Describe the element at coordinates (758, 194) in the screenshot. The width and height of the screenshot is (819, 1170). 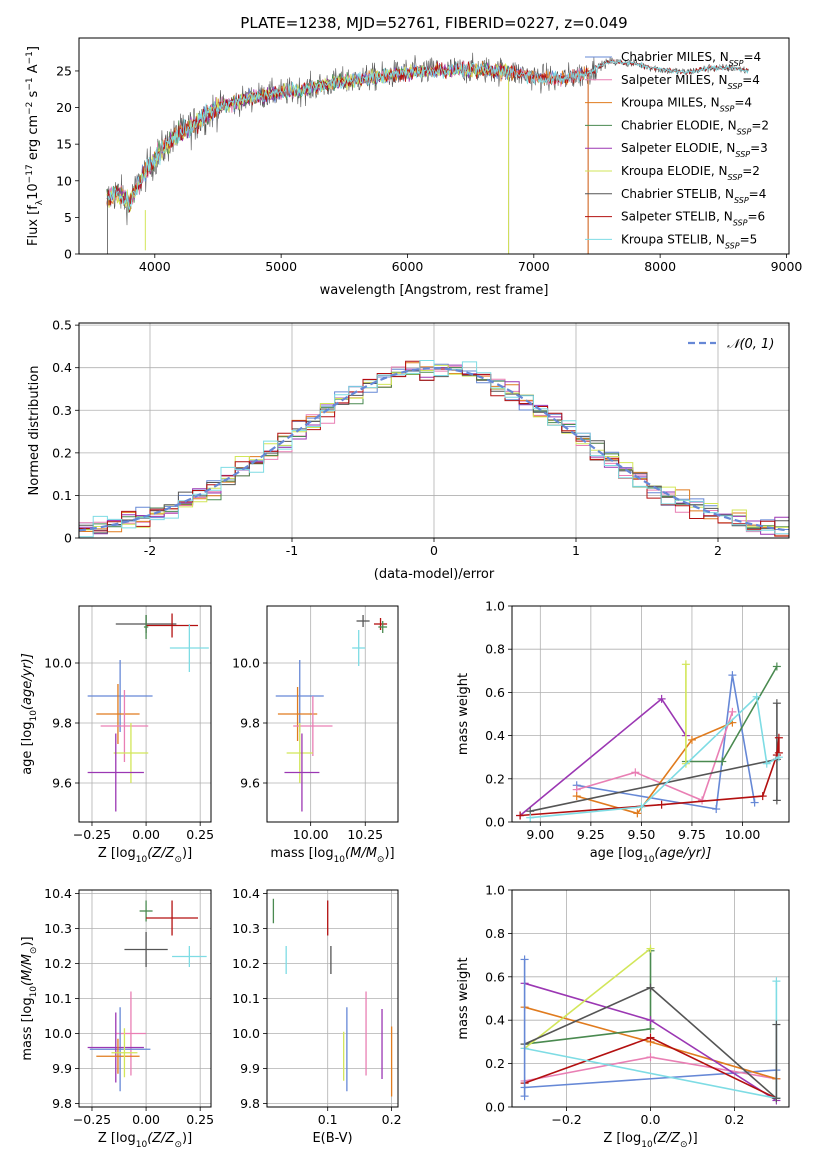
I see `legend-n: =4` at that location.